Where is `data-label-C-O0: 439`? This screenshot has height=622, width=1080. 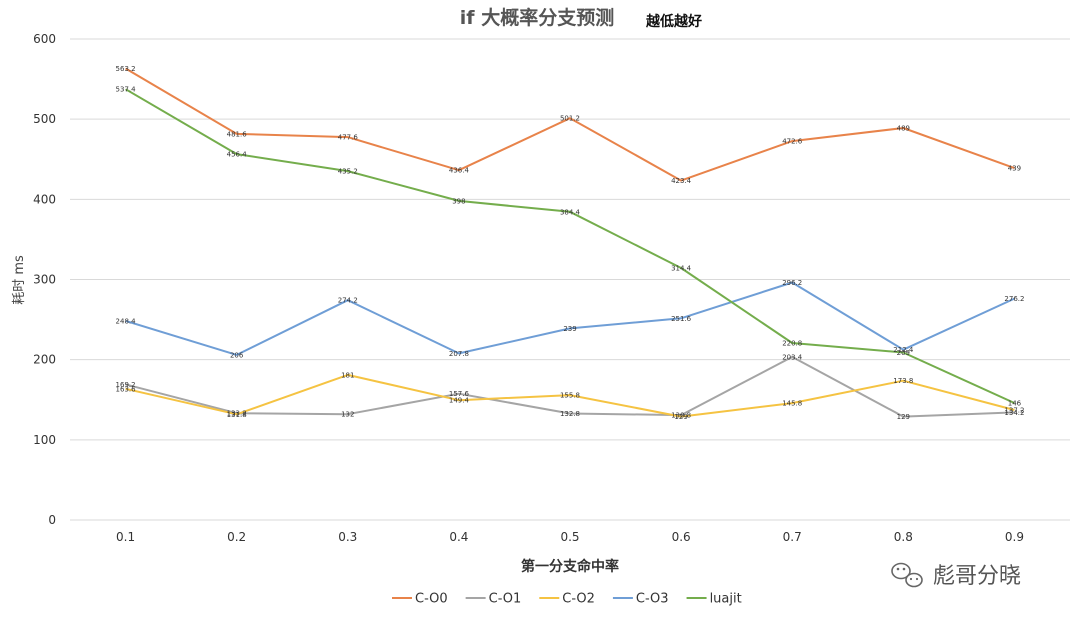
data-label-C-O0: 439 is located at coordinates (1014, 169).